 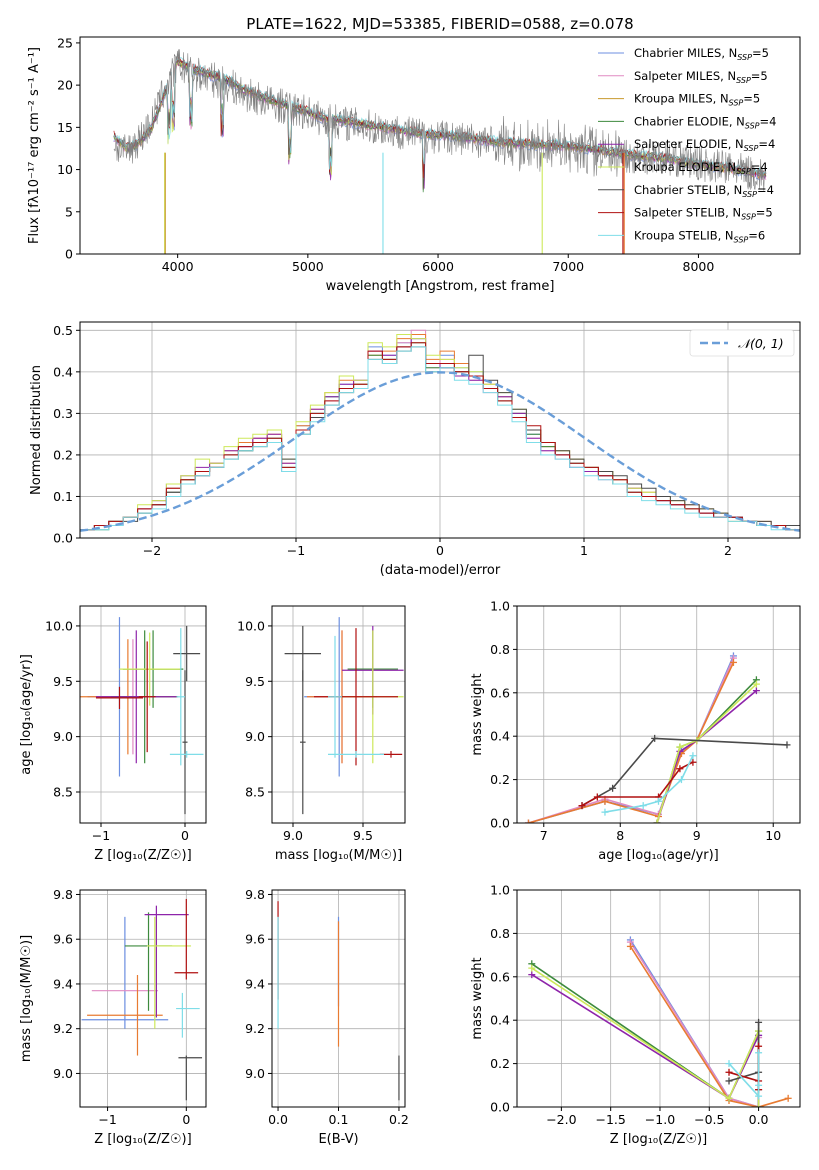 I want to click on x-tick-label: 8000, so click(x=699, y=266).